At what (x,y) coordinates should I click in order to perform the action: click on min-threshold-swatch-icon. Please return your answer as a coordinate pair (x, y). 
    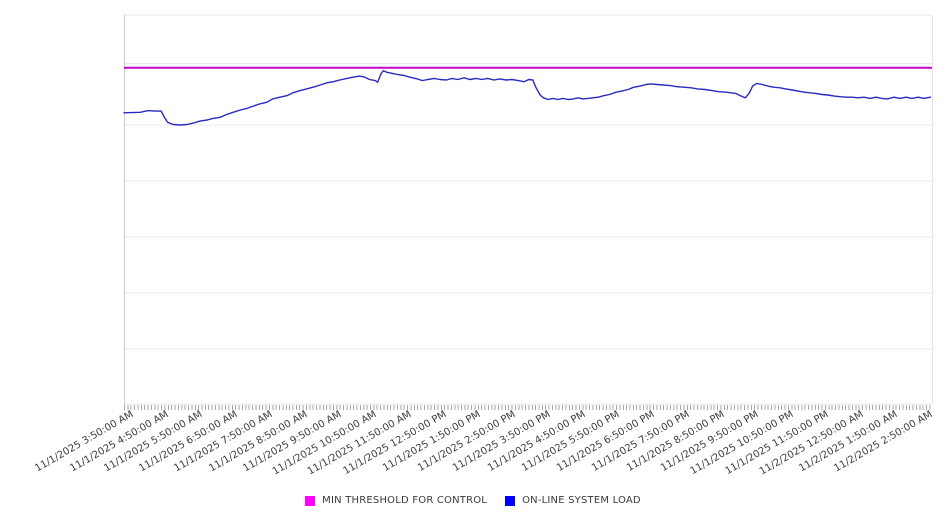
    Looking at the image, I should click on (310, 500).